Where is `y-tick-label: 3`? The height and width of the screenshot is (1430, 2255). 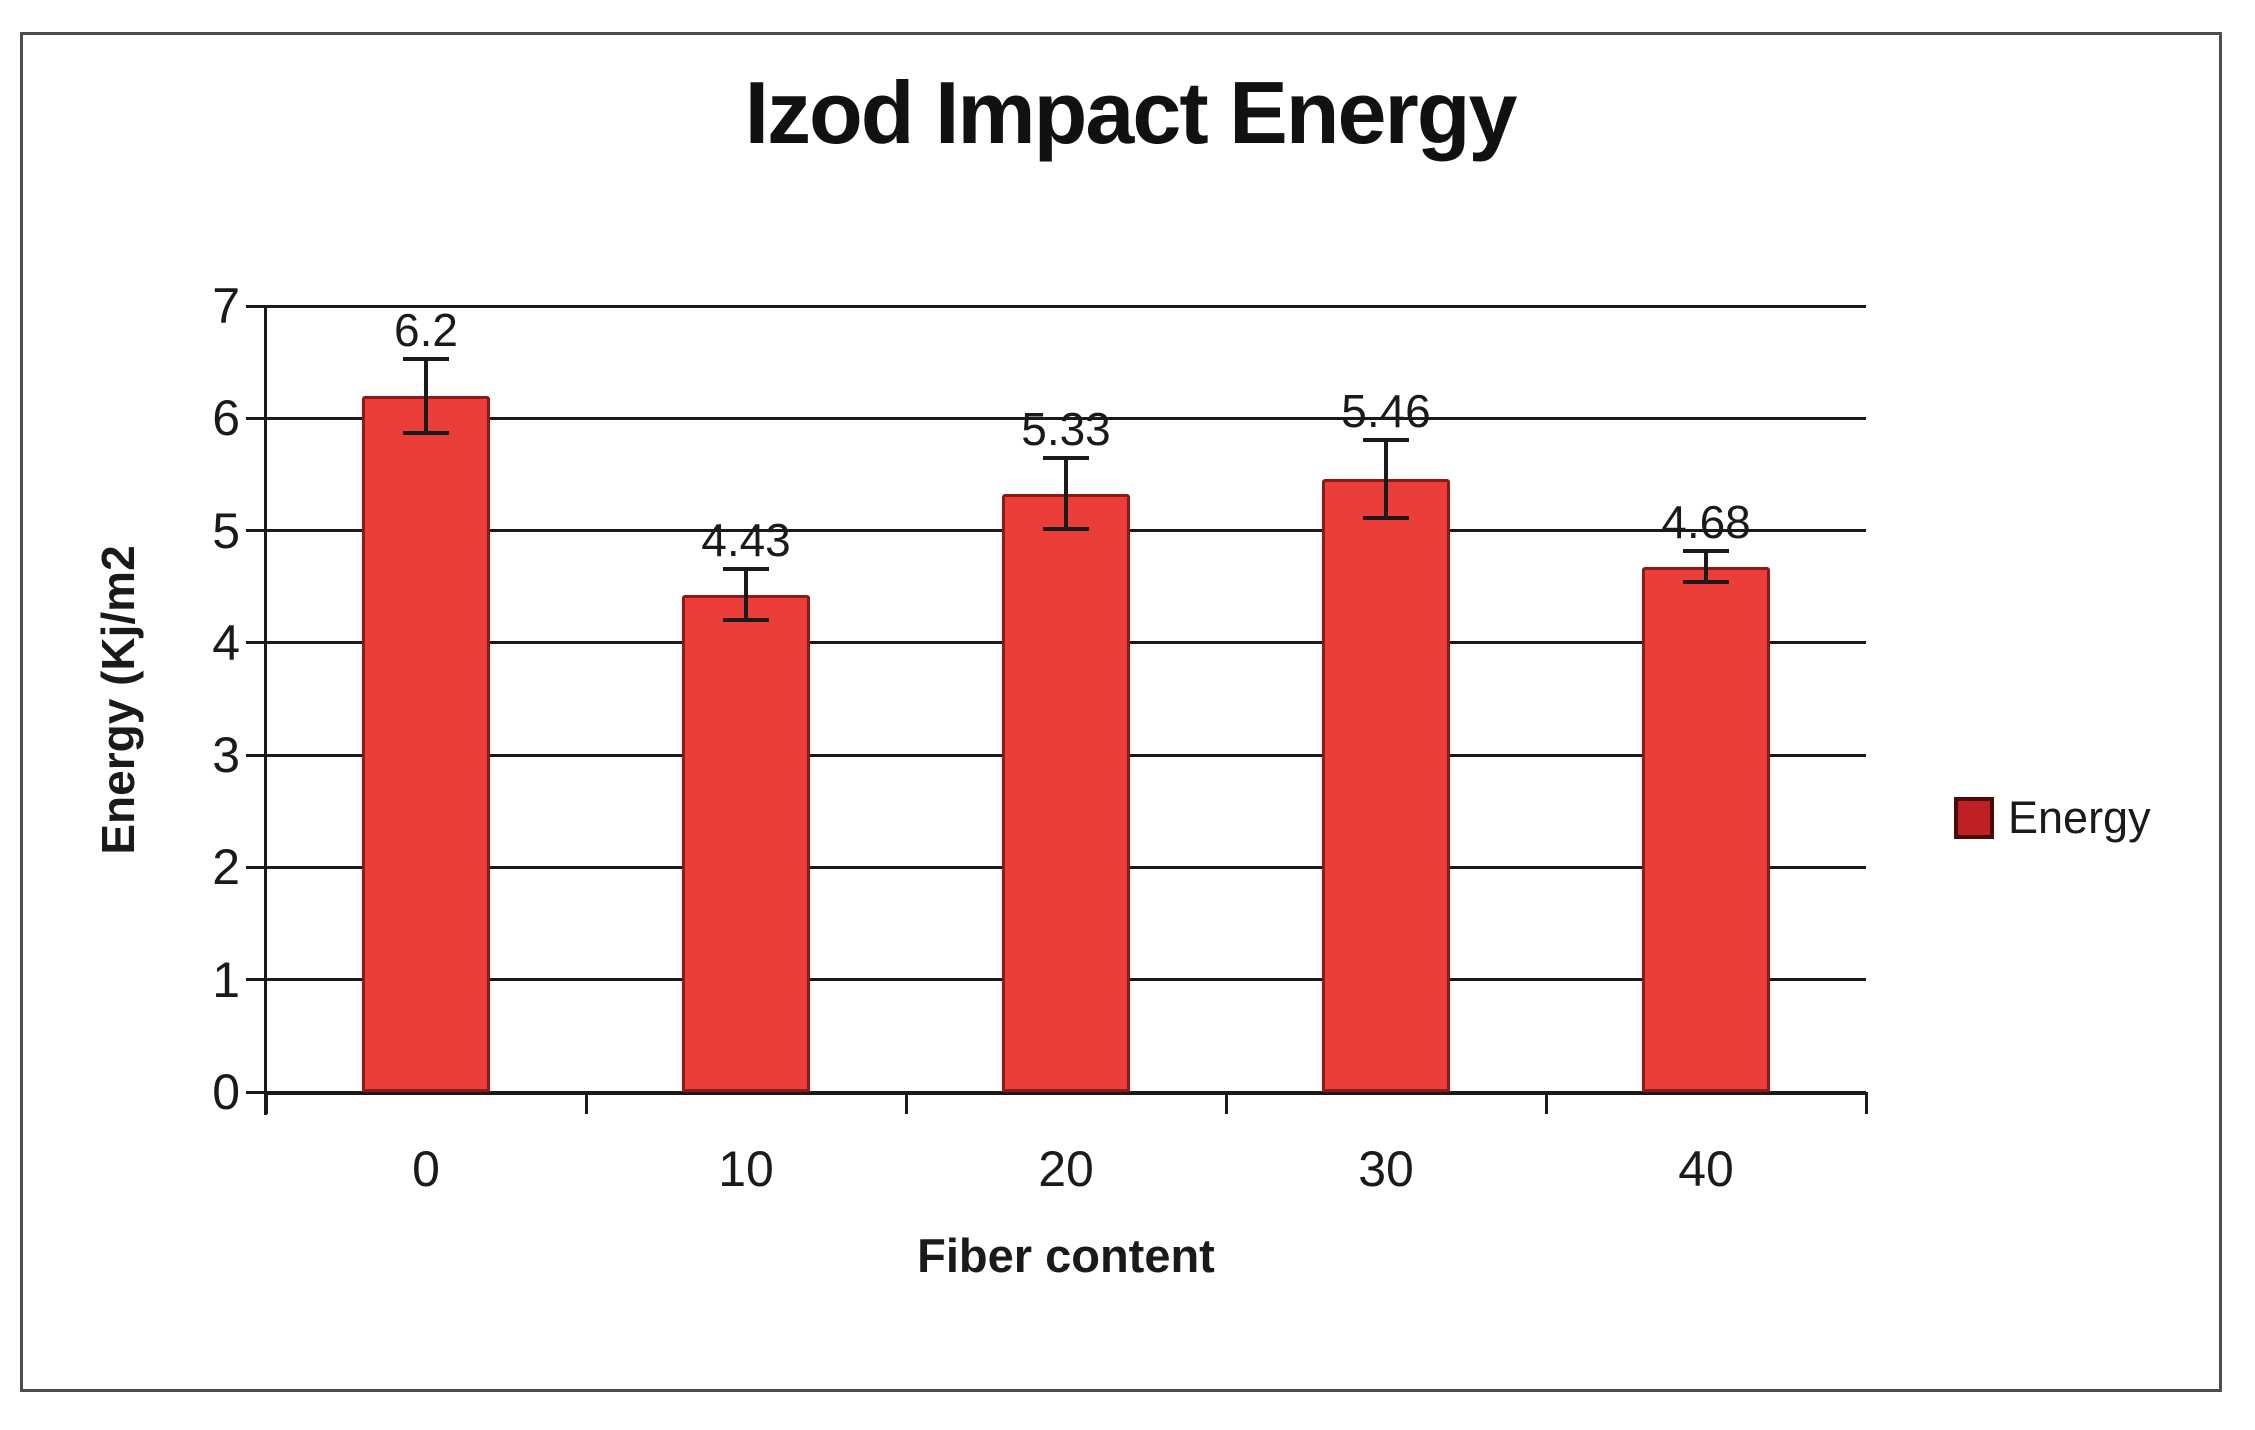 y-tick-label: 3 is located at coordinates (226, 755).